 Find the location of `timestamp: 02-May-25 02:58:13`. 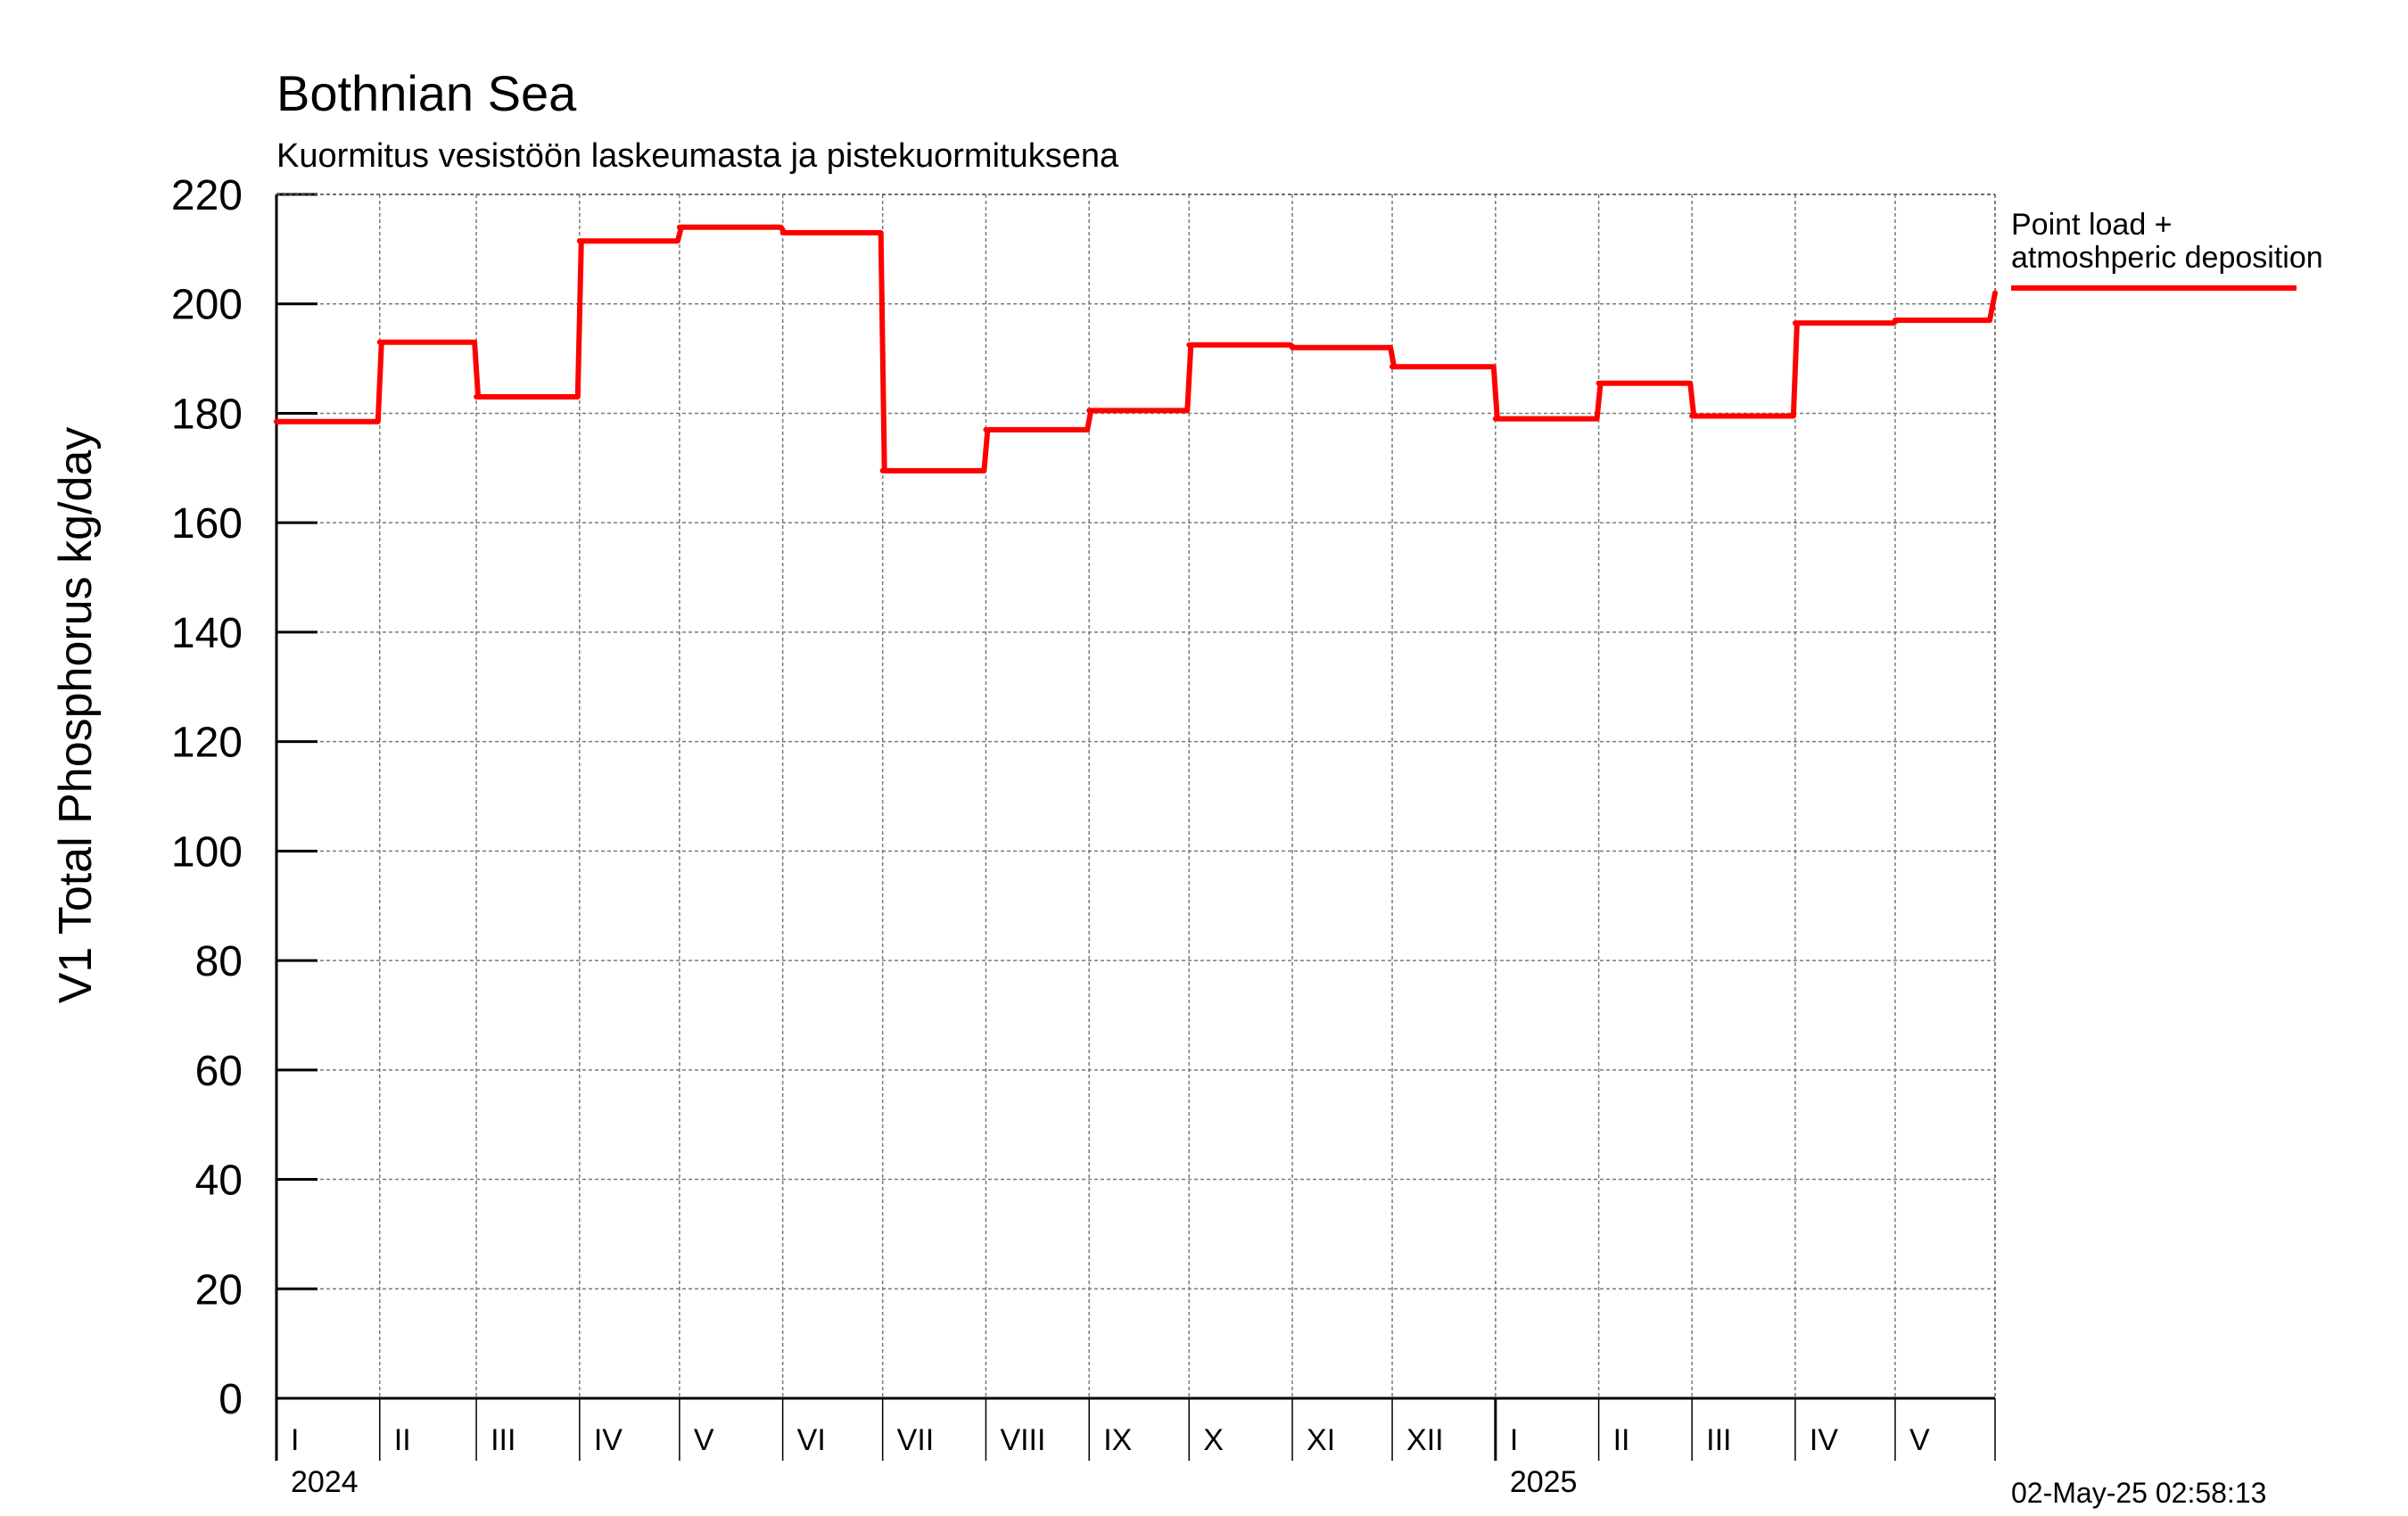

timestamp: 02-May-25 02:58:13 is located at coordinates (2138, 1493).